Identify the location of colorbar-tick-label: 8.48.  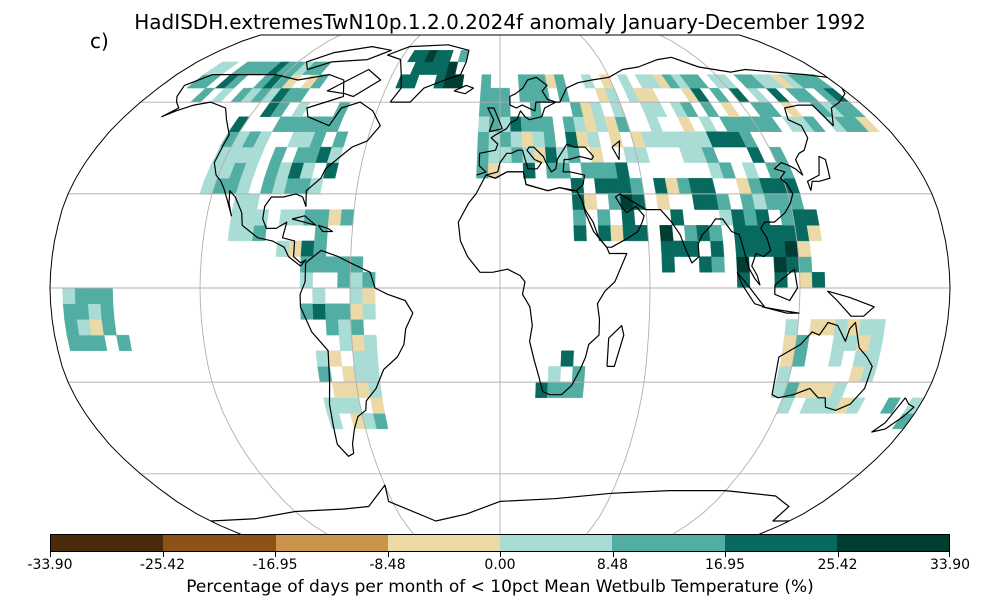
(612, 565).